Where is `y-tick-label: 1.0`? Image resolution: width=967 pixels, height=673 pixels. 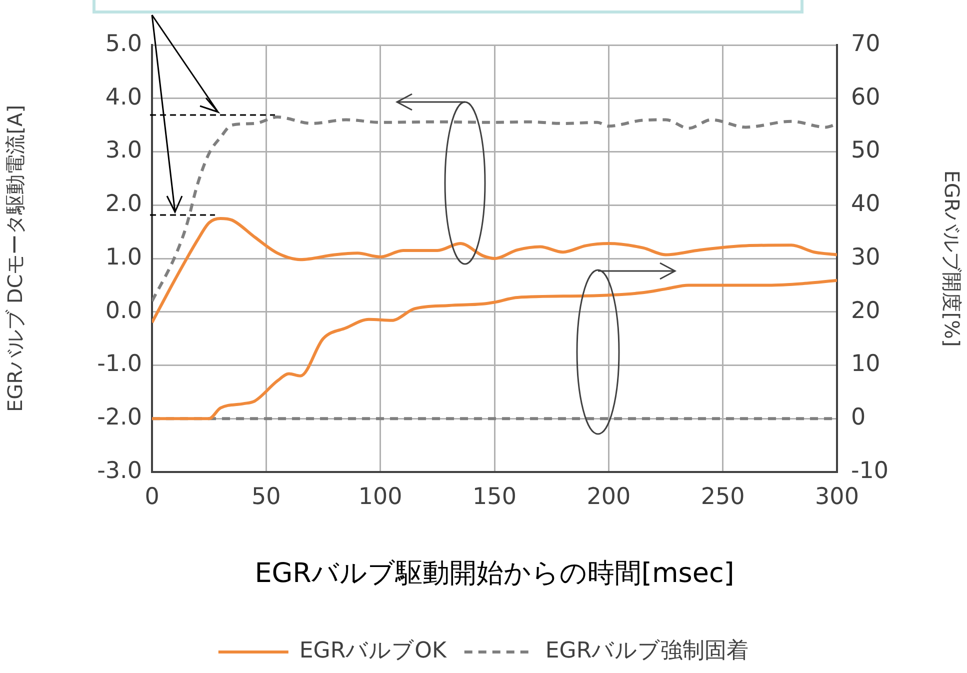
y-tick-label: 1.0 is located at coordinates (123, 257).